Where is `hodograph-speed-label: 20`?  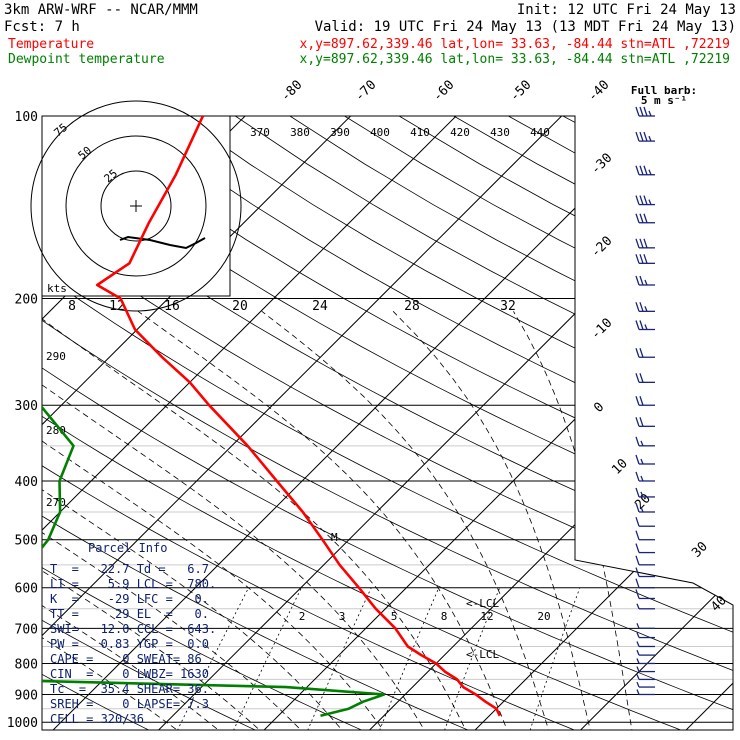 hodograph-speed-label: 20 is located at coordinates (240, 306).